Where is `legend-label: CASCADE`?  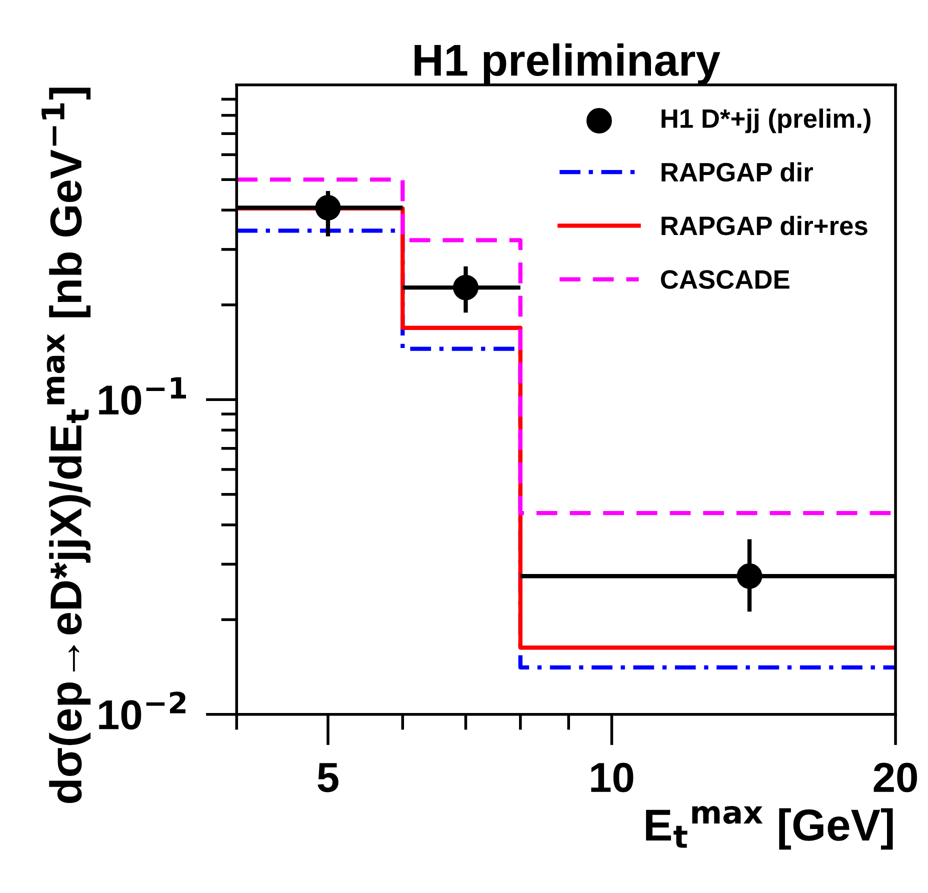
legend-label: CASCADE is located at coordinates (725, 279).